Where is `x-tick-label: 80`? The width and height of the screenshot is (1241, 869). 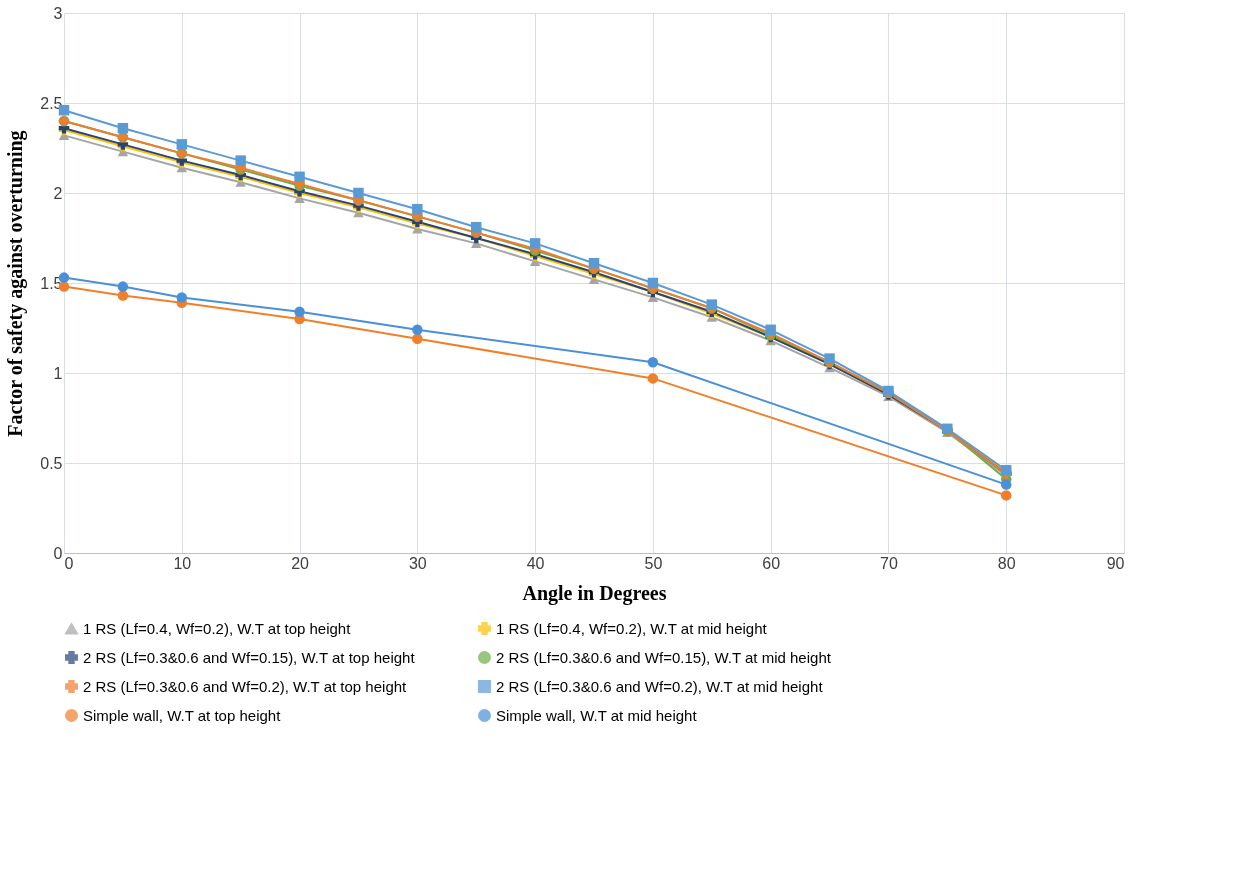
x-tick-label: 80 is located at coordinates (1006, 563).